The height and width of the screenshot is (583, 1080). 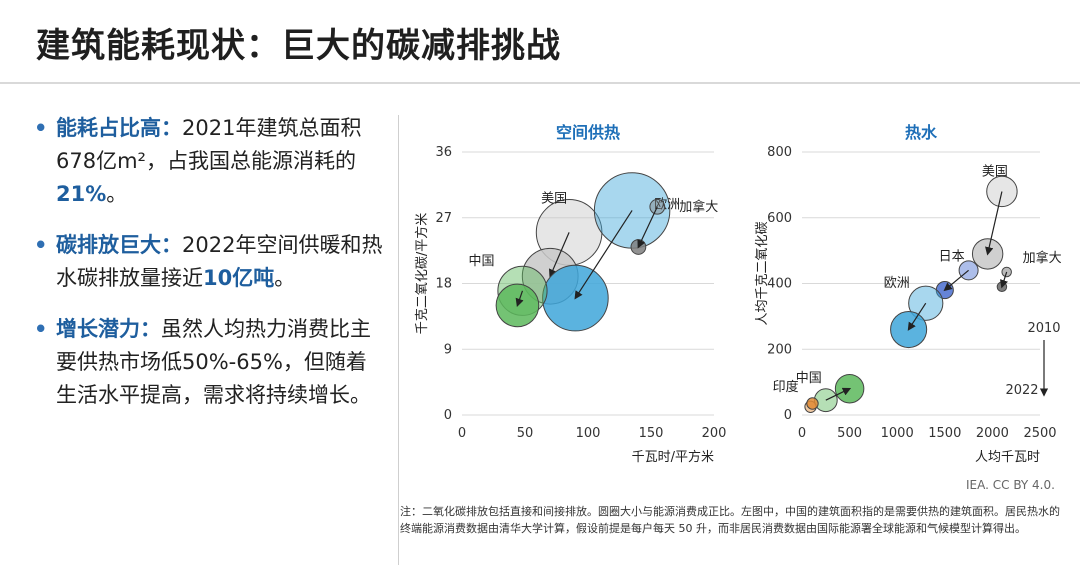 What do you see at coordinates (897, 433) in the screenshot?
I see `x-tick-label: 1000` at bounding box center [897, 433].